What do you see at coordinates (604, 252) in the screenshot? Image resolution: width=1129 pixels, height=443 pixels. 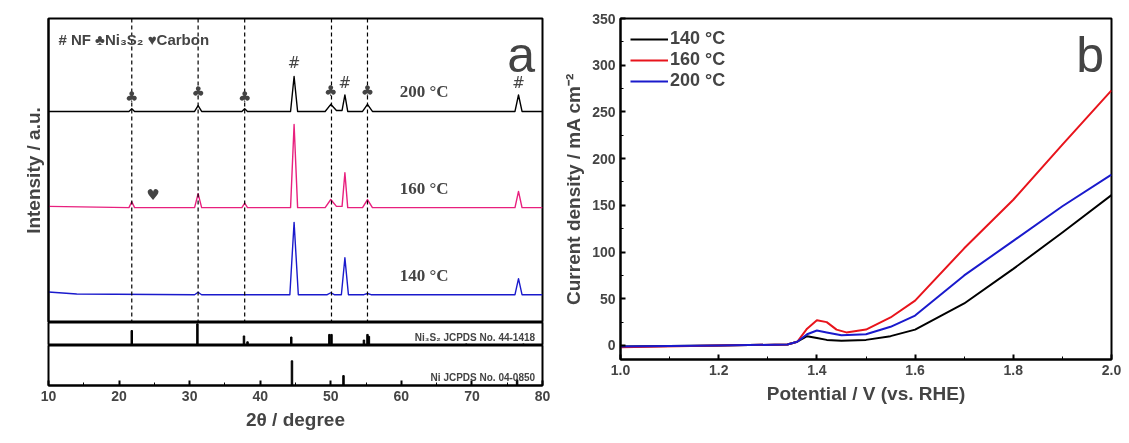 I see `y-tick-label: 100` at bounding box center [604, 252].